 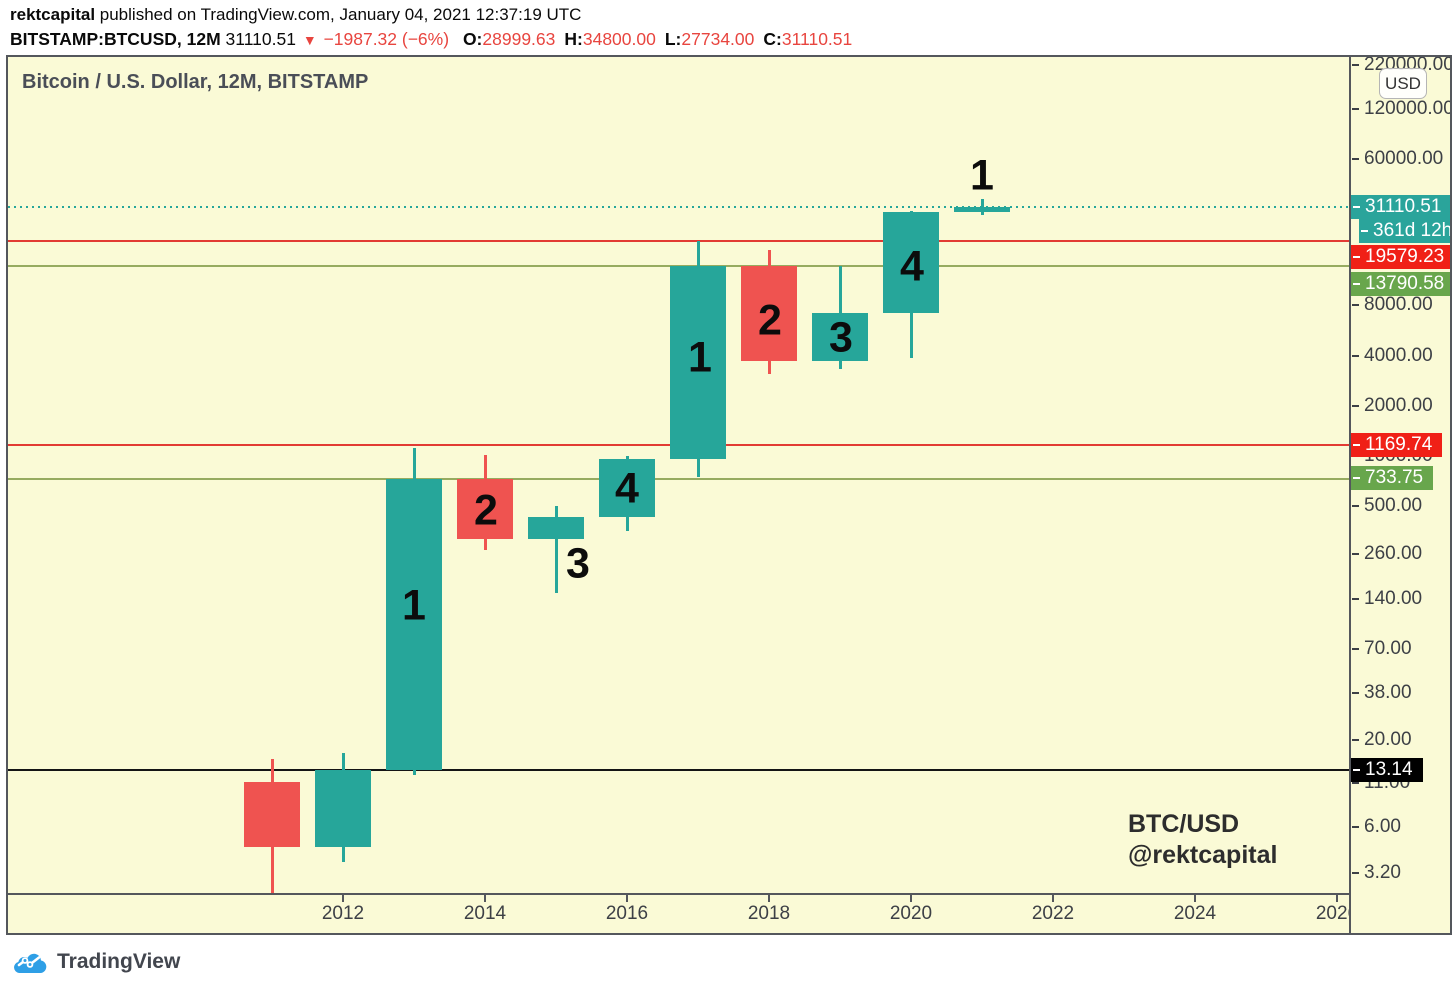 I want to click on year-label-2014: 2014, so click(x=485, y=913).